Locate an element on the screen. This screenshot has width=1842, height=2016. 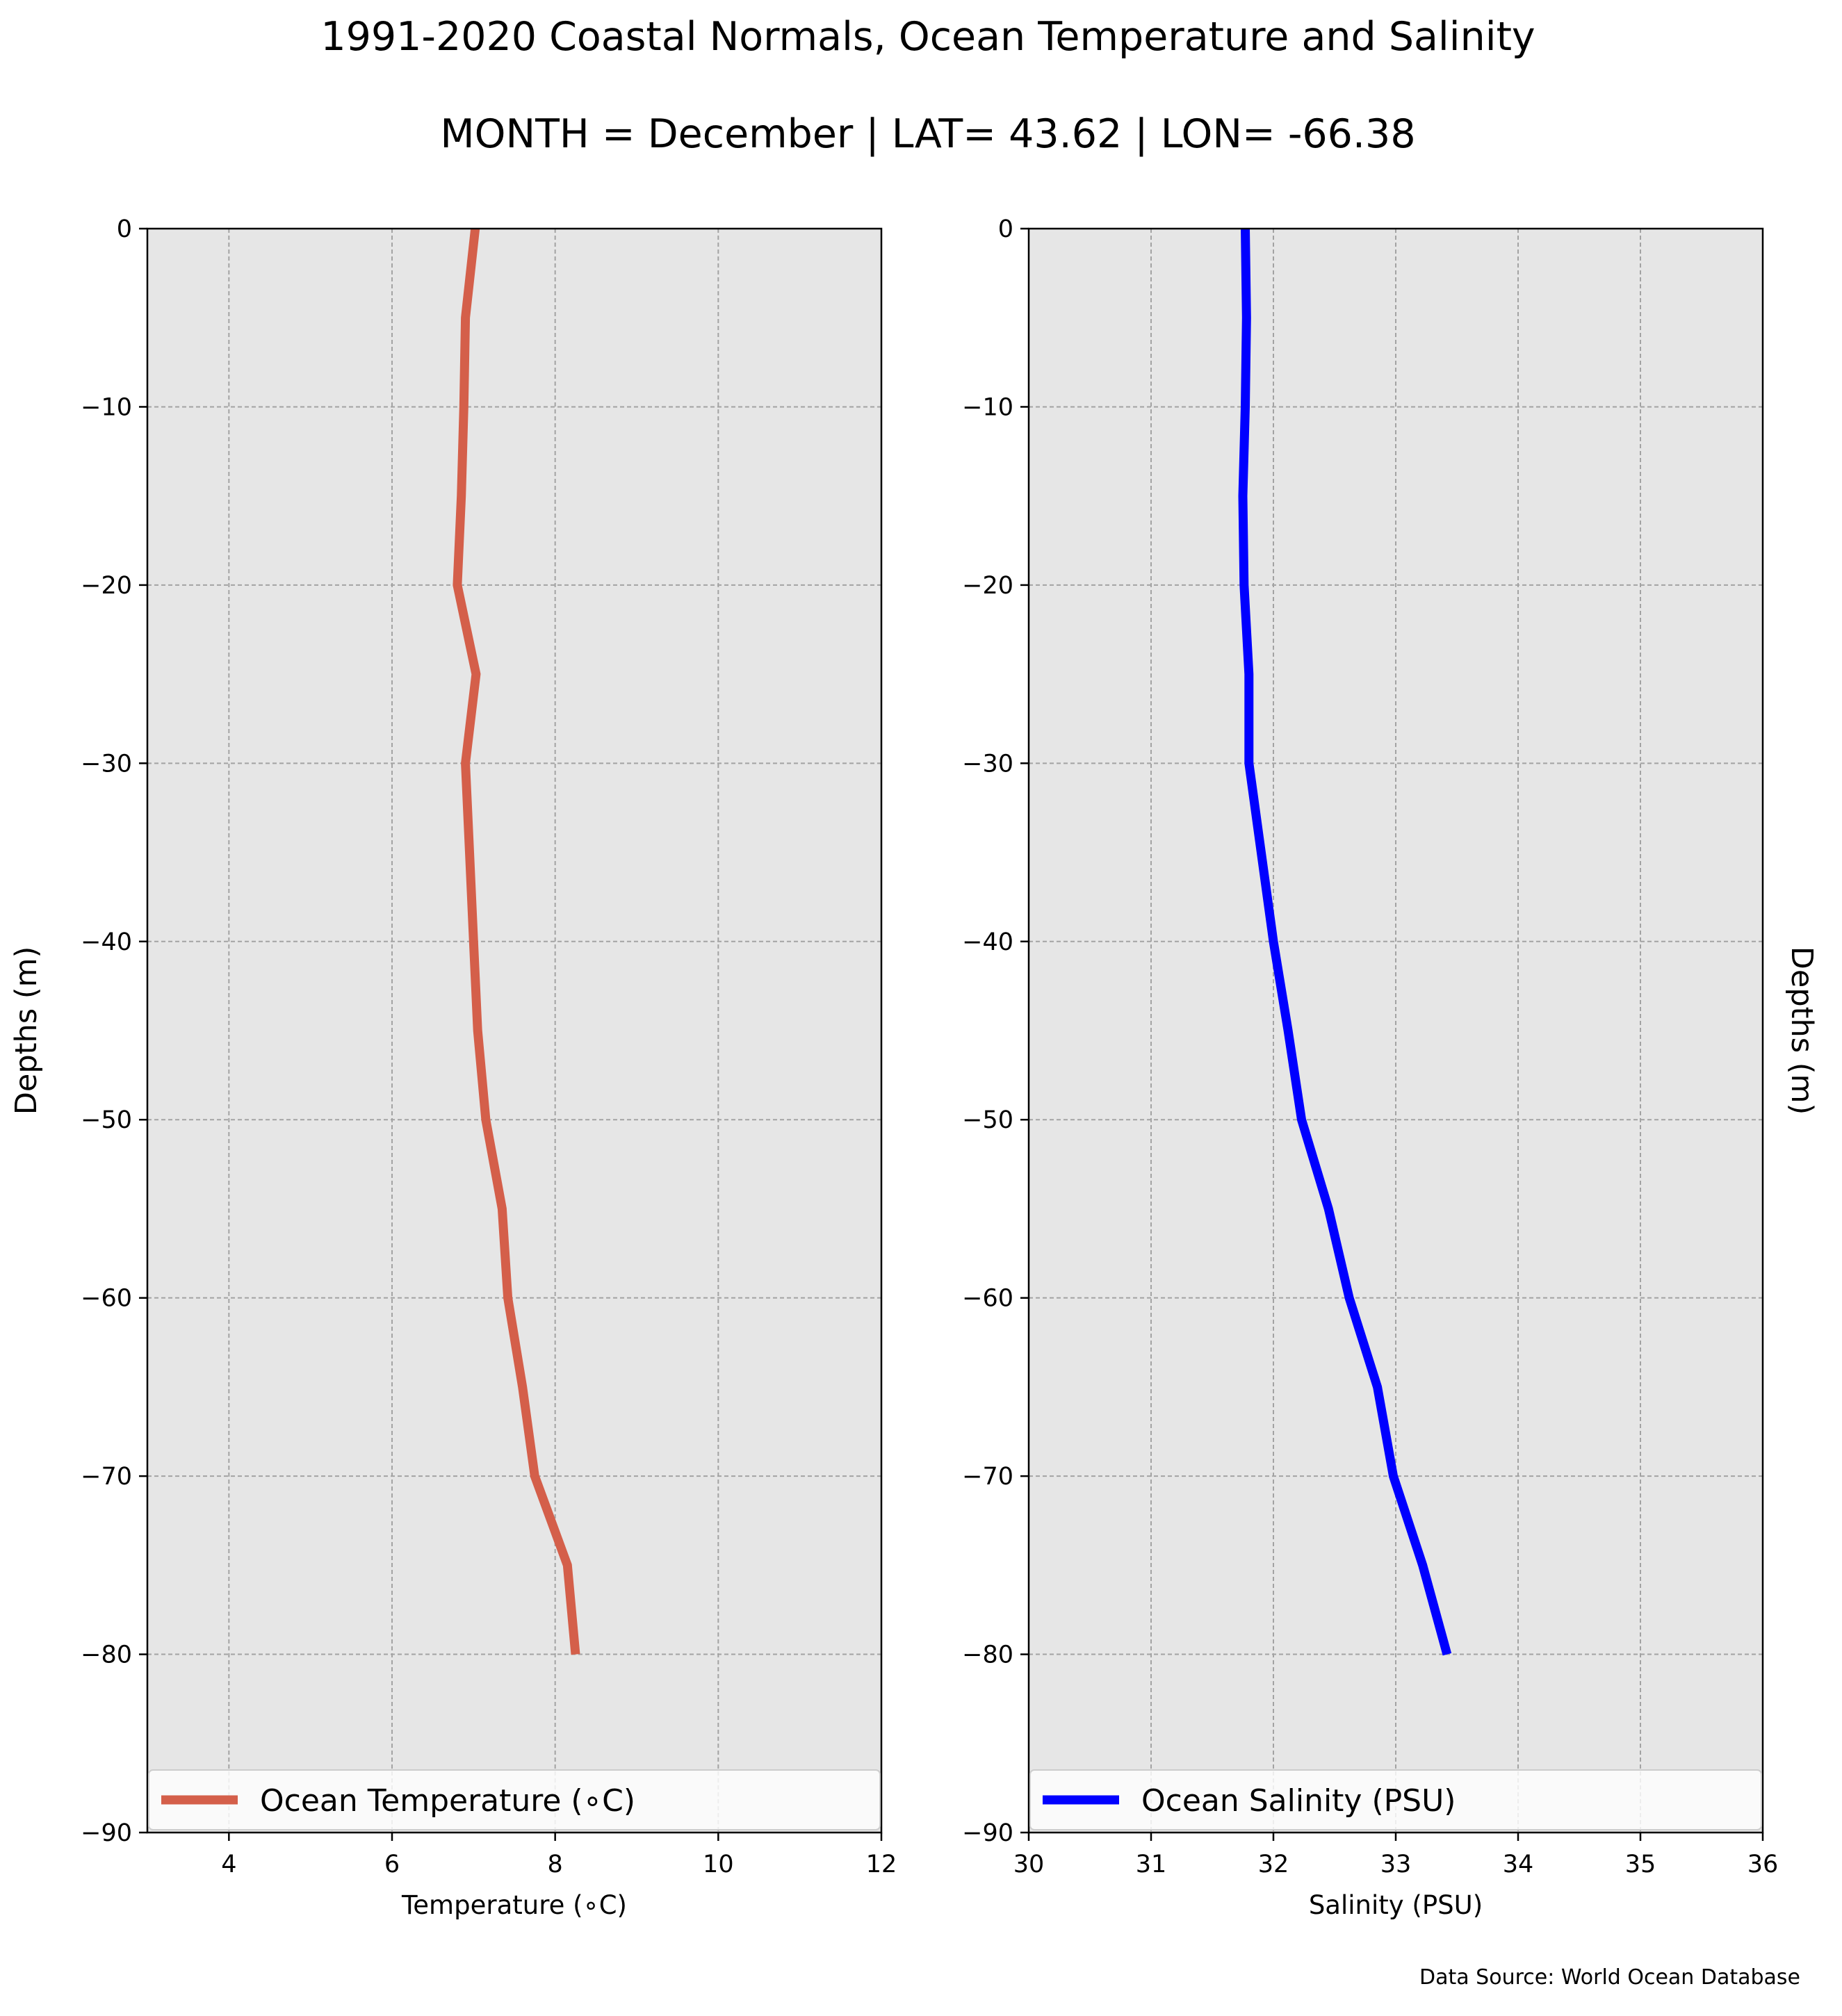
salinity-y-axis-label: Depths (m) is located at coordinates (1802, 1031).